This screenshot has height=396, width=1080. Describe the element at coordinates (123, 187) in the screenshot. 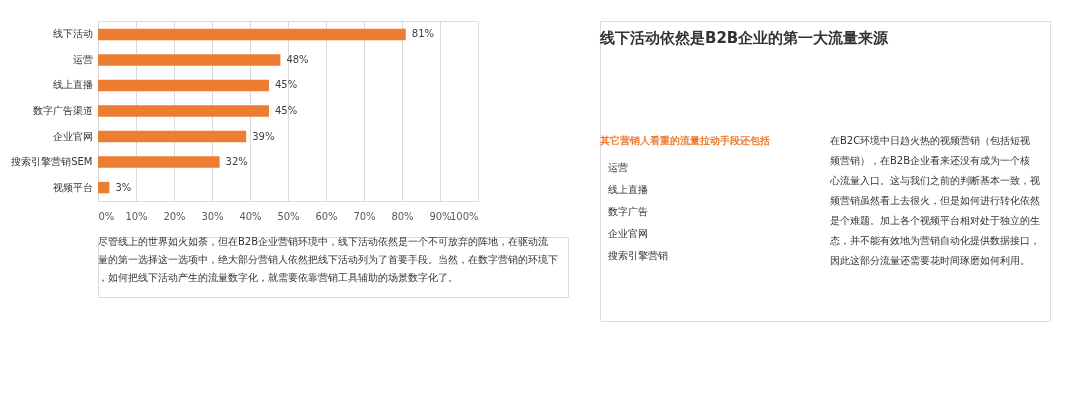

I see `data-label: 3%` at that location.